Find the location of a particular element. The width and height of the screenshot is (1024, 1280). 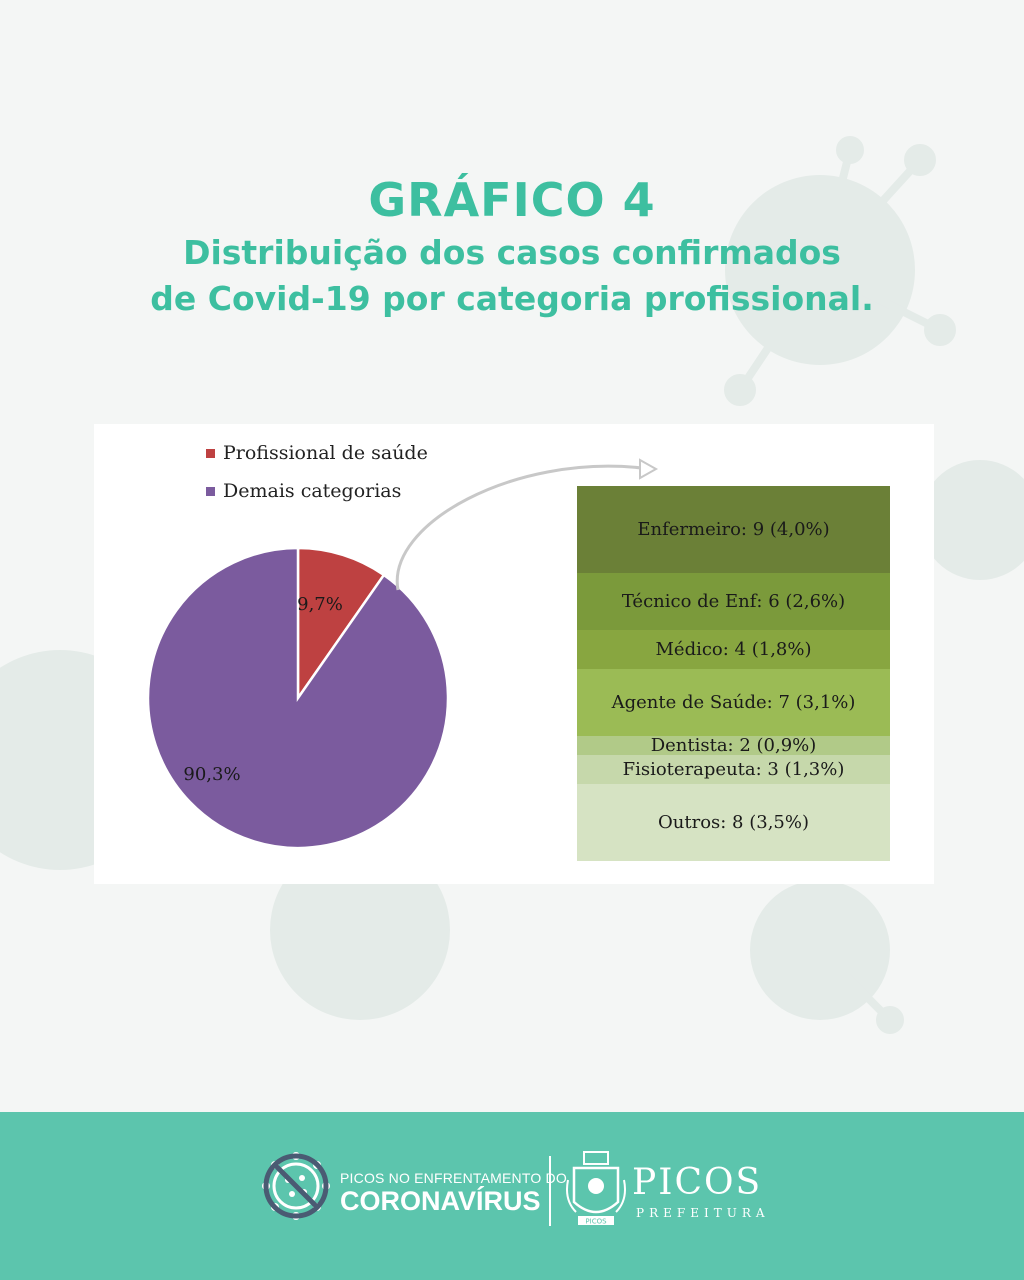

footer-divider is located at coordinates (550, 1191).